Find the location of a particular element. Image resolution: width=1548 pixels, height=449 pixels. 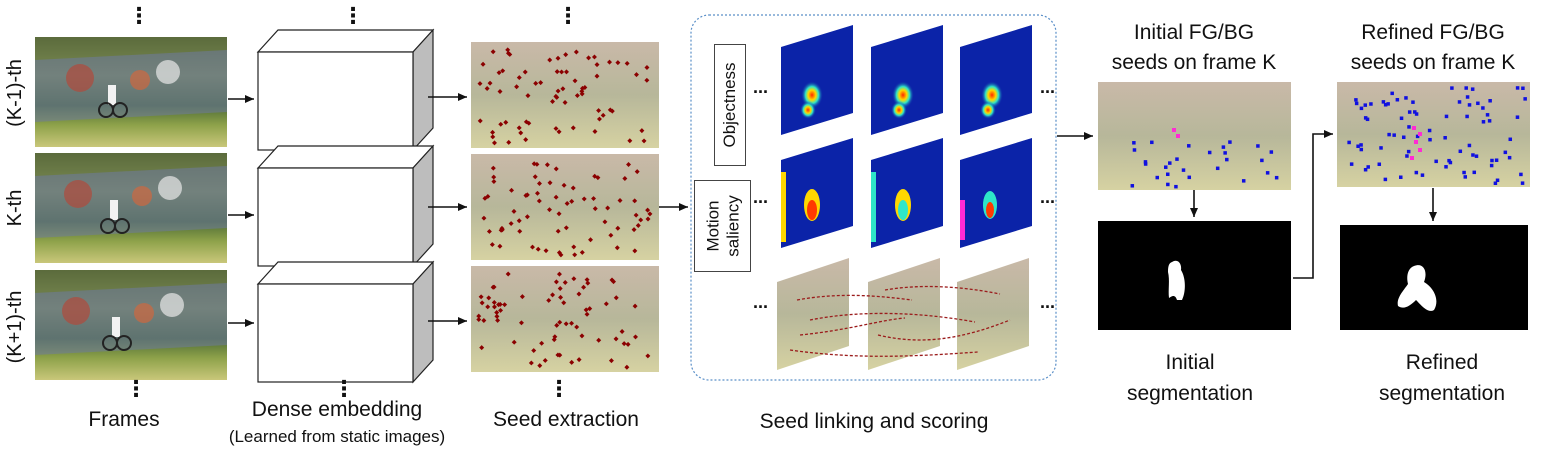

embedding-boxes is located at coordinates (345, 206).